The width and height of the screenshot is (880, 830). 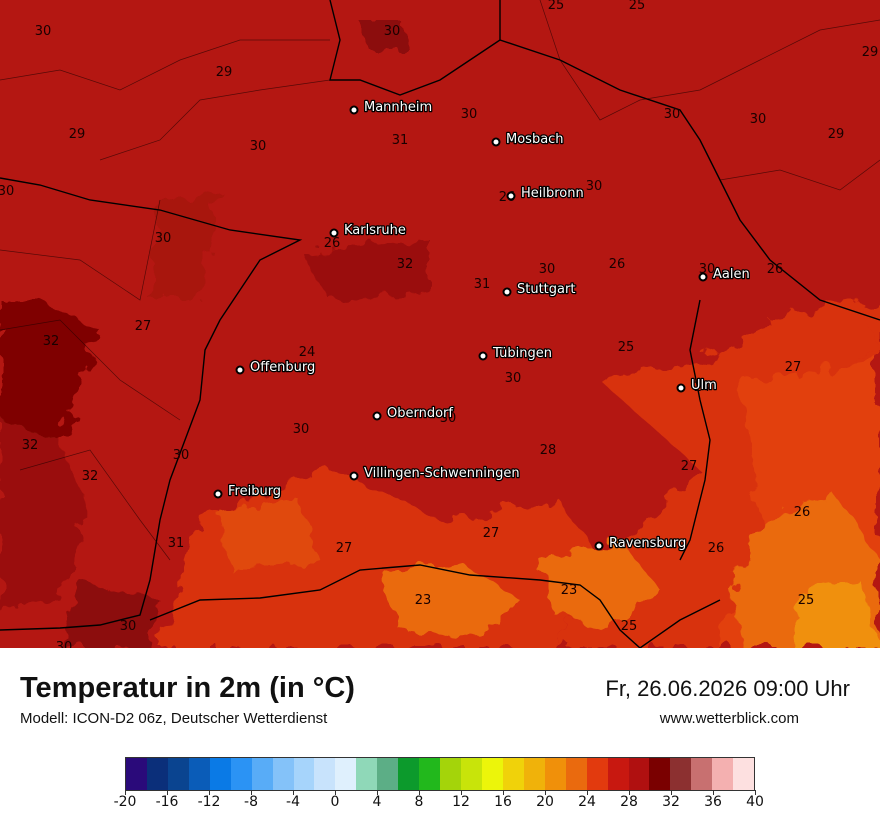 What do you see at coordinates (539, 289) in the screenshot?
I see `city-marker: Stuttgart` at bounding box center [539, 289].